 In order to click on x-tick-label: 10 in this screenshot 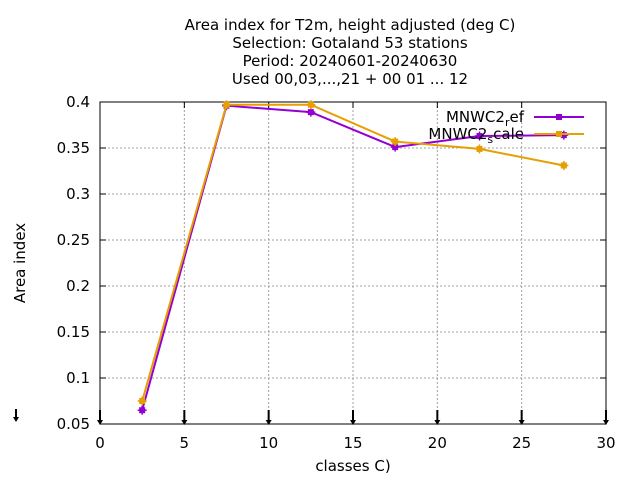, I will do `click(268, 443)`.